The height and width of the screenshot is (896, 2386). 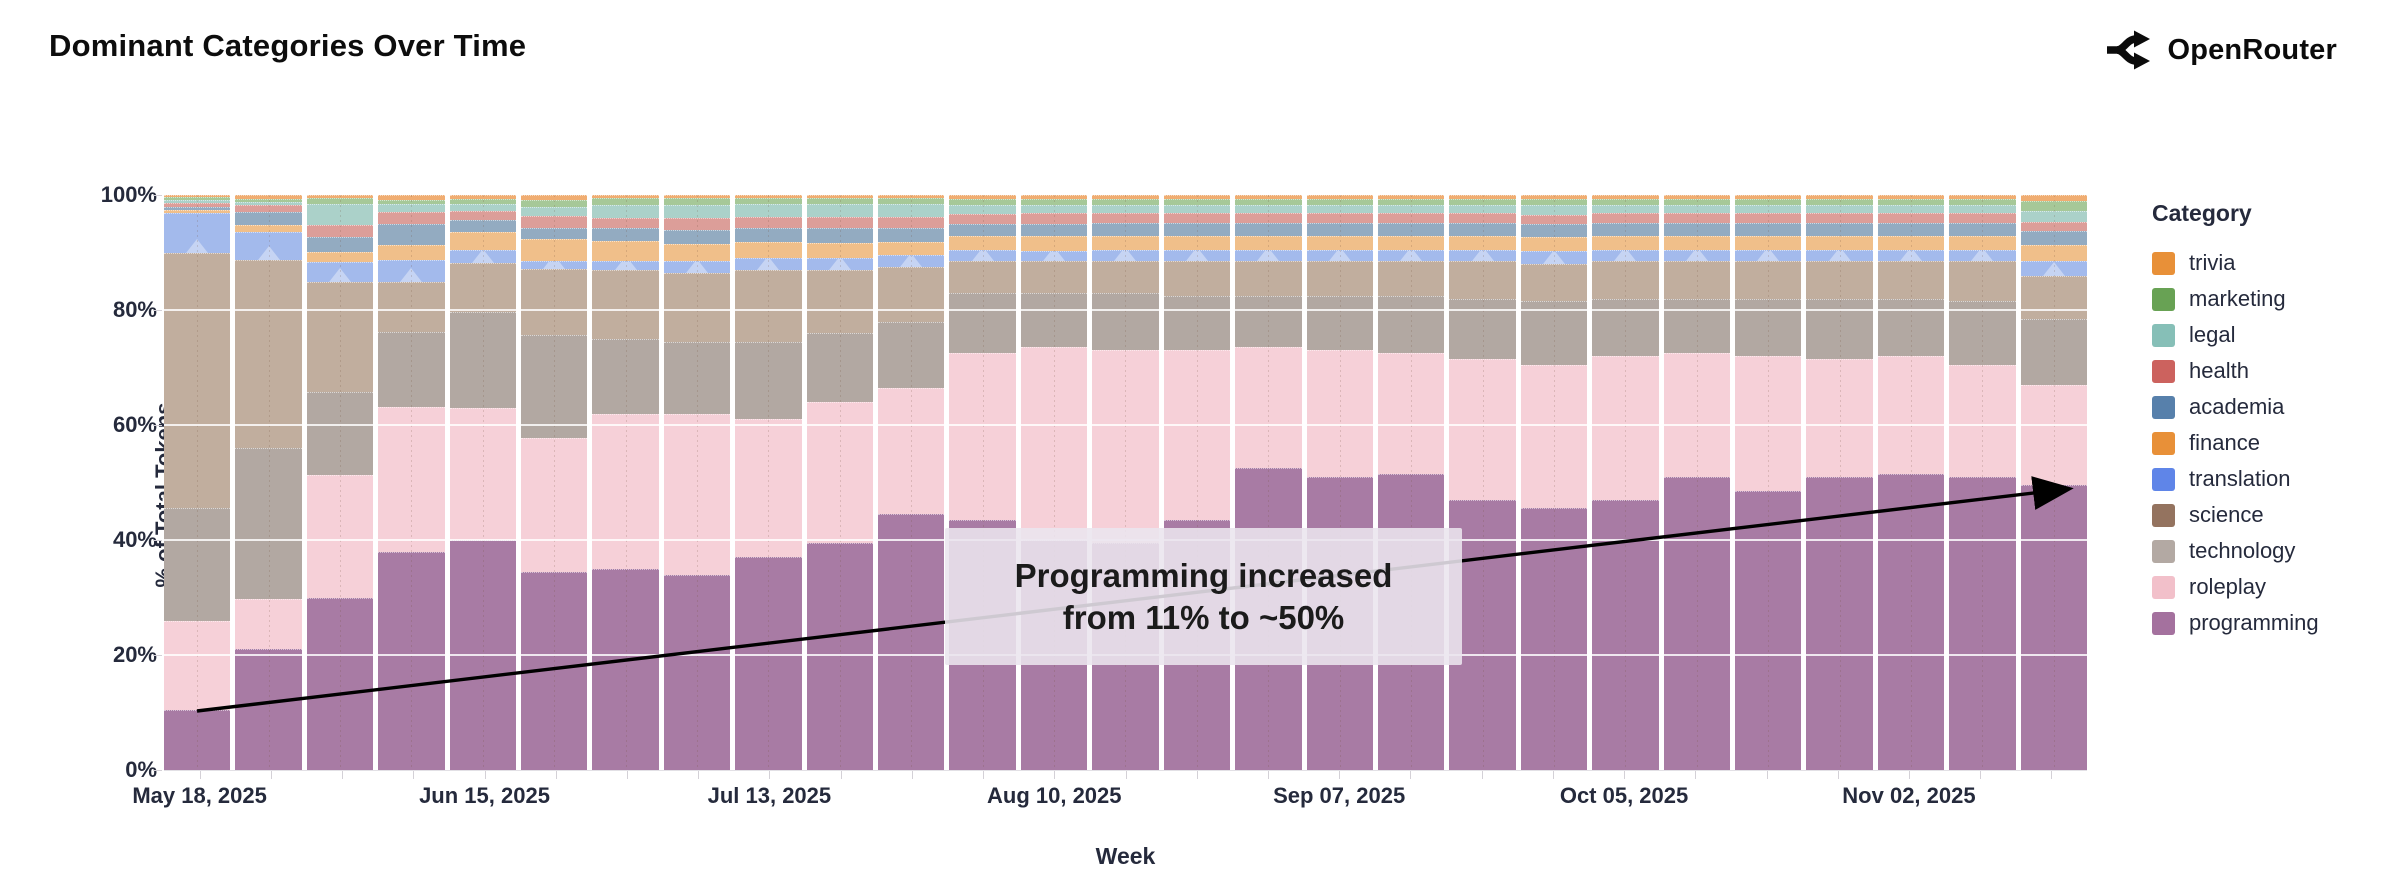 I want to click on legend-item-translation: translation, so click(x=2267, y=479).